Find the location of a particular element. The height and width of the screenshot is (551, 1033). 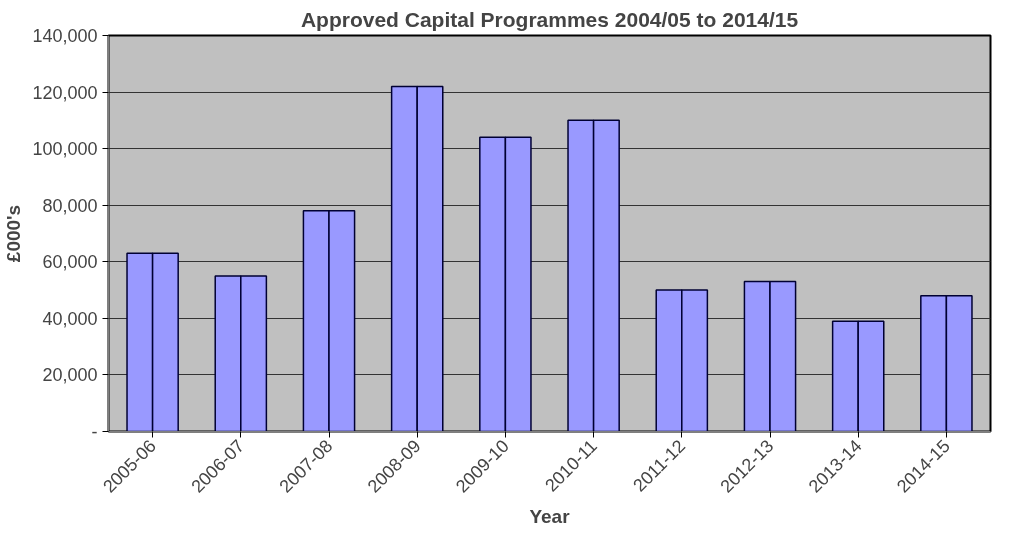

y-axis-title: £000's is located at coordinates (14, 233).